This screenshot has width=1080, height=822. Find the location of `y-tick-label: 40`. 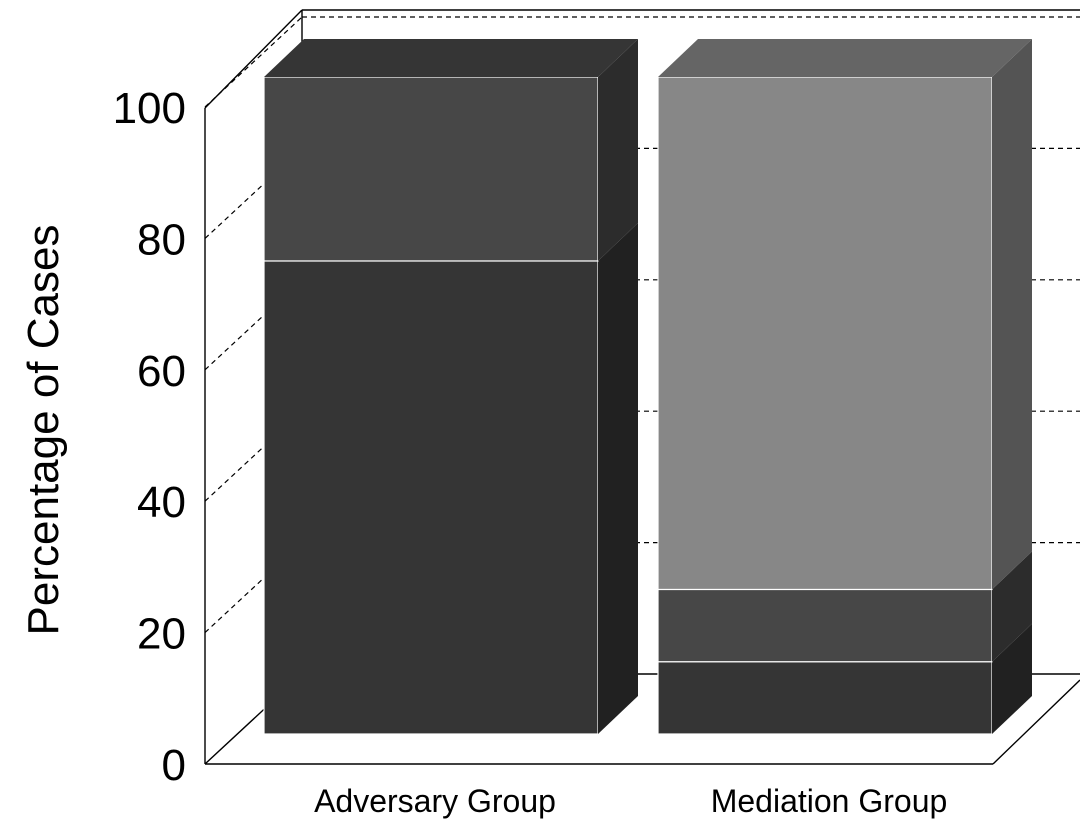

y-tick-label: 40 is located at coordinates (161, 502).